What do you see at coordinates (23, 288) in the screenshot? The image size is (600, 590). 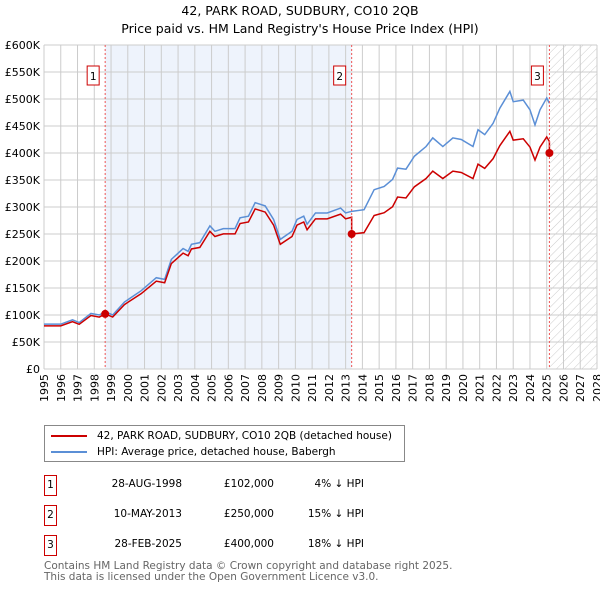 I see `y-tick-label: £150K` at bounding box center [23, 288].